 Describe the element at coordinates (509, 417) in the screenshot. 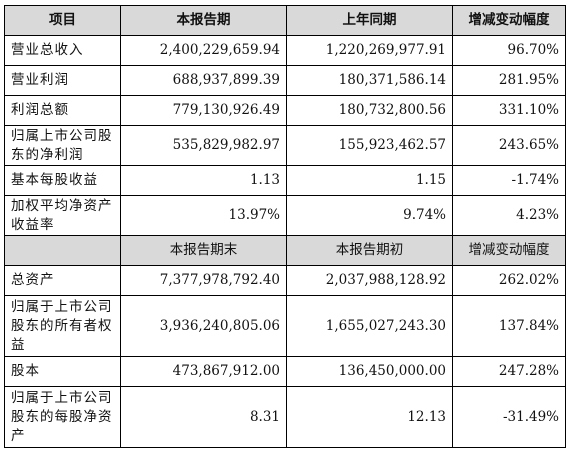

I see `cell-change: -31.49%` at that location.